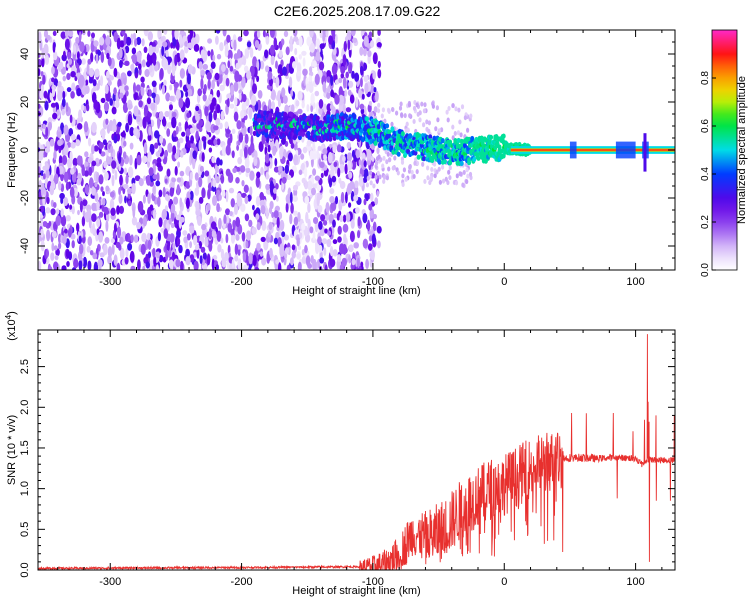 This screenshot has height=600, width=750. I want to click on y-tick-label: 0, so click(25, 150).